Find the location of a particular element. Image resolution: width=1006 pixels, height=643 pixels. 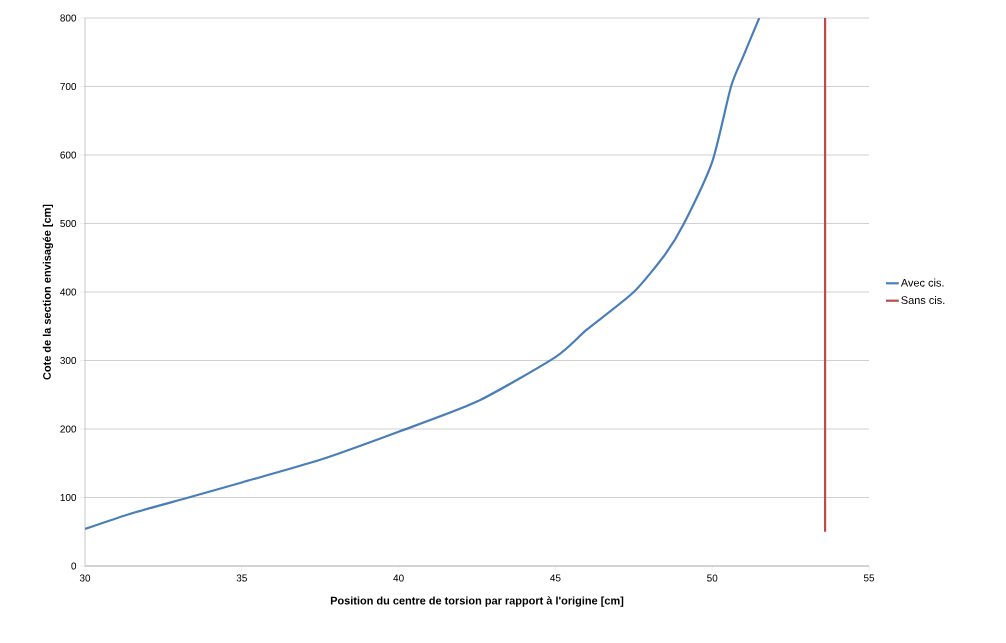

x-tick-label: 55 is located at coordinates (869, 578).